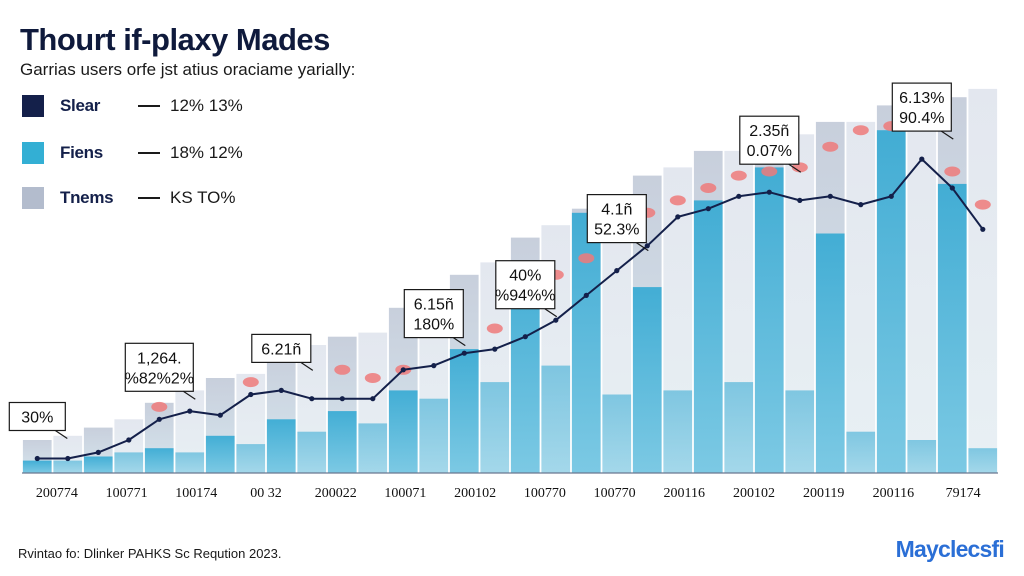  Describe the element at coordinates (615, 493) in the screenshot. I see `x-tick-label-8: 100770` at that location.